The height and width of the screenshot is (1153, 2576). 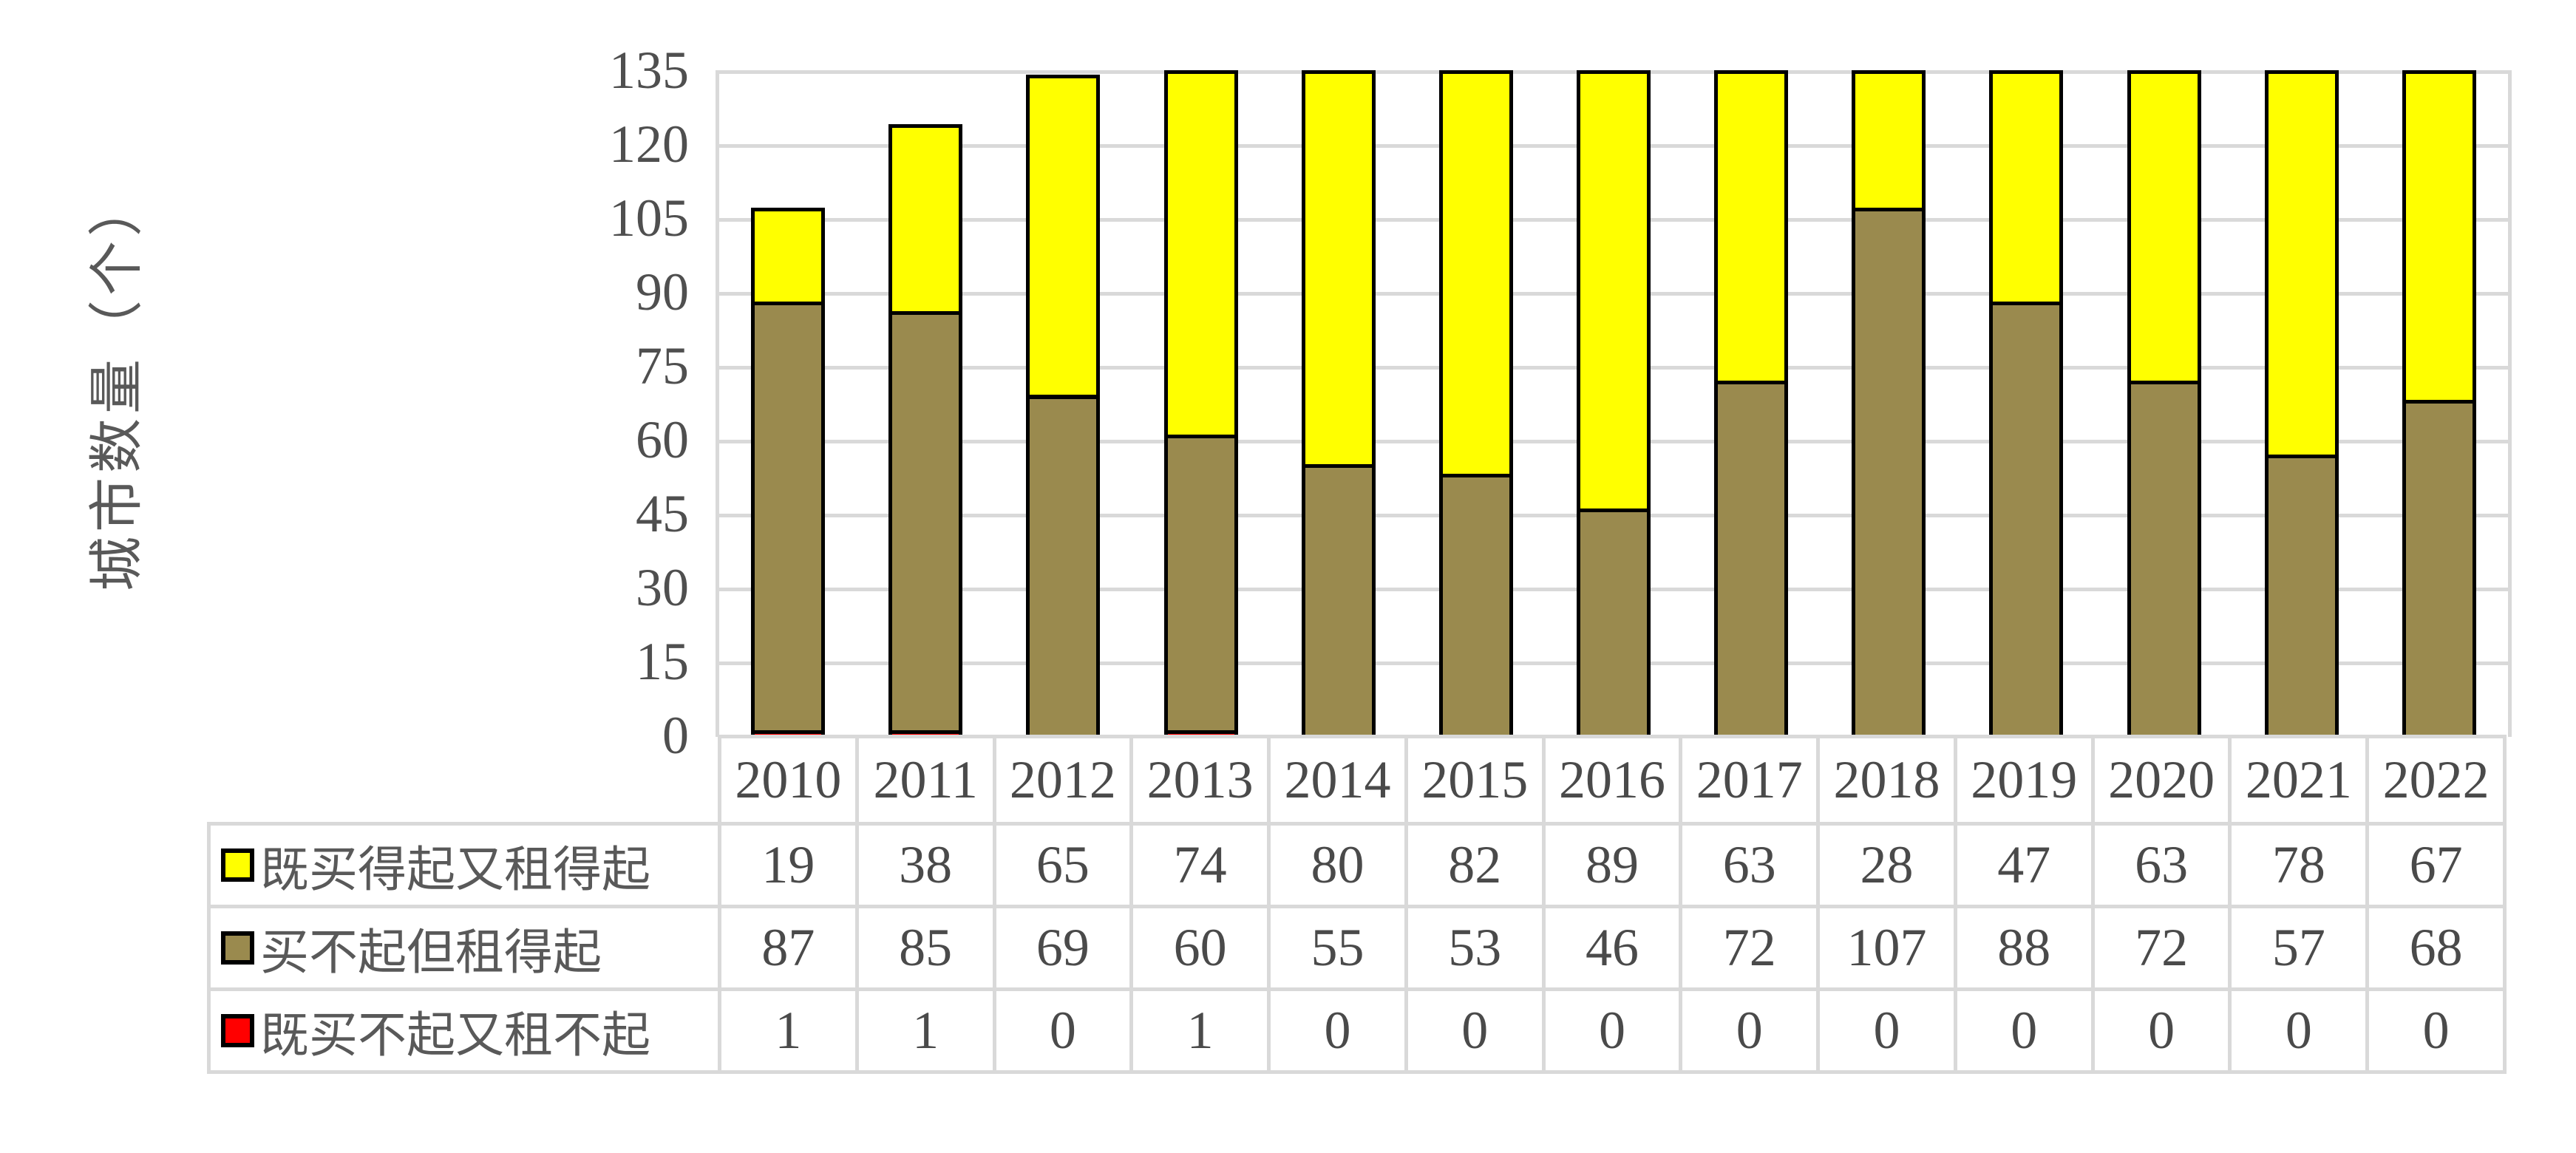 What do you see at coordinates (925, 522) in the screenshot?
I see `bar-segment-2011-series1` at bounding box center [925, 522].